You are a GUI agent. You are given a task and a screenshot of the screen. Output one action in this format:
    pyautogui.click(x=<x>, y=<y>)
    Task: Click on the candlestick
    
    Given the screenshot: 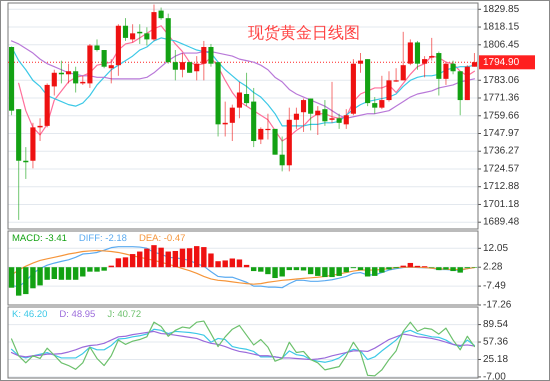 What is the action you would take?
    pyautogui.click(x=189, y=68)
    